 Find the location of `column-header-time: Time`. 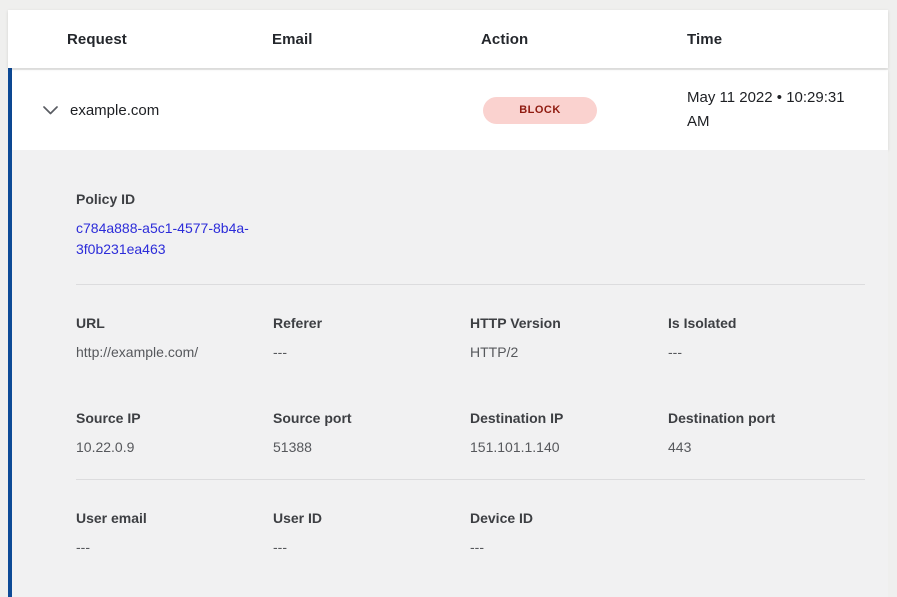

column-header-time: Time is located at coordinates (705, 39).